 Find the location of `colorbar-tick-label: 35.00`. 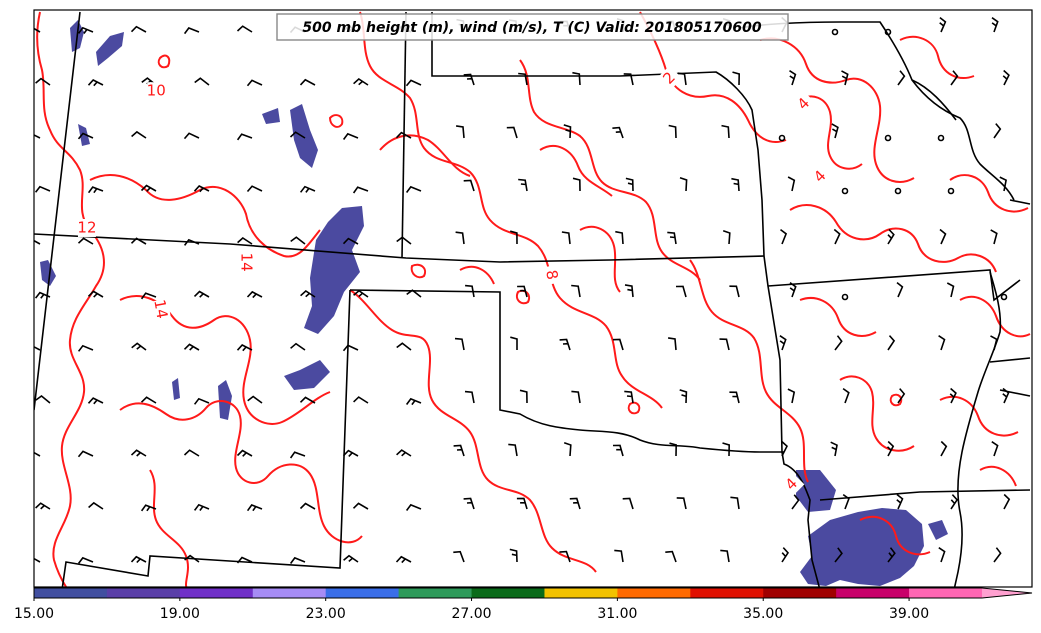

colorbar-tick-label: 35.00 is located at coordinates (763, 614).